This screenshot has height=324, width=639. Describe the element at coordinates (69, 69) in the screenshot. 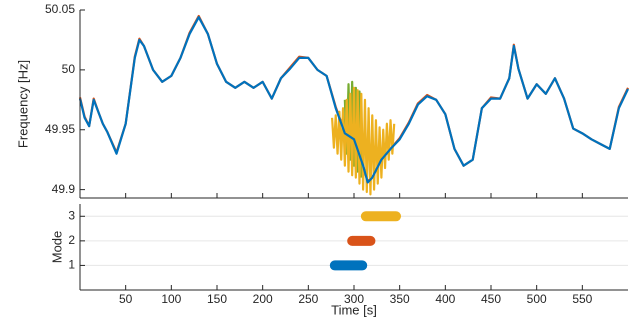

I see `y-tick-label: 50` at that location.